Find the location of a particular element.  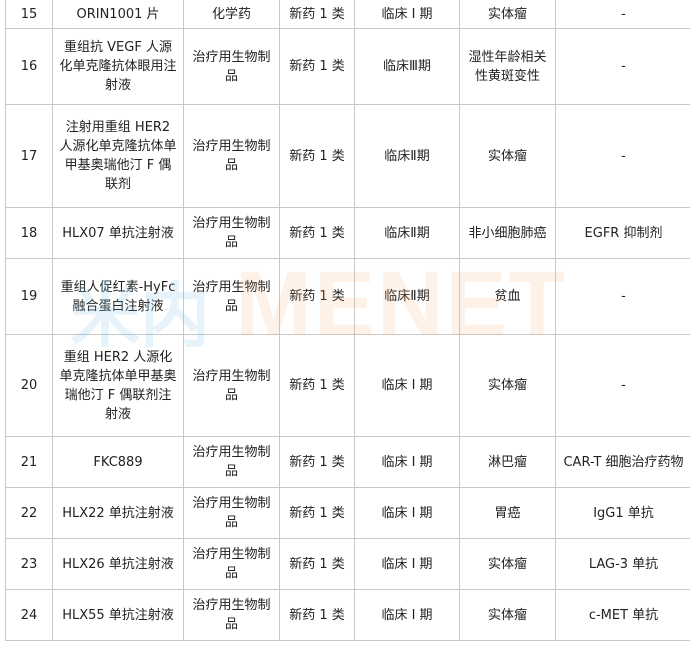

row-number-cell: 15 is located at coordinates (29, 14).